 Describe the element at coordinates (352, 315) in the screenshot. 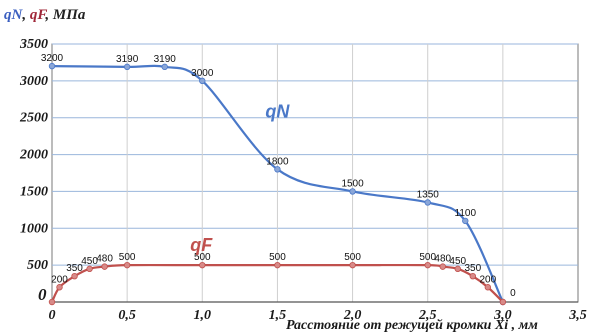

I see `x-tick-label: 2,0` at that location.